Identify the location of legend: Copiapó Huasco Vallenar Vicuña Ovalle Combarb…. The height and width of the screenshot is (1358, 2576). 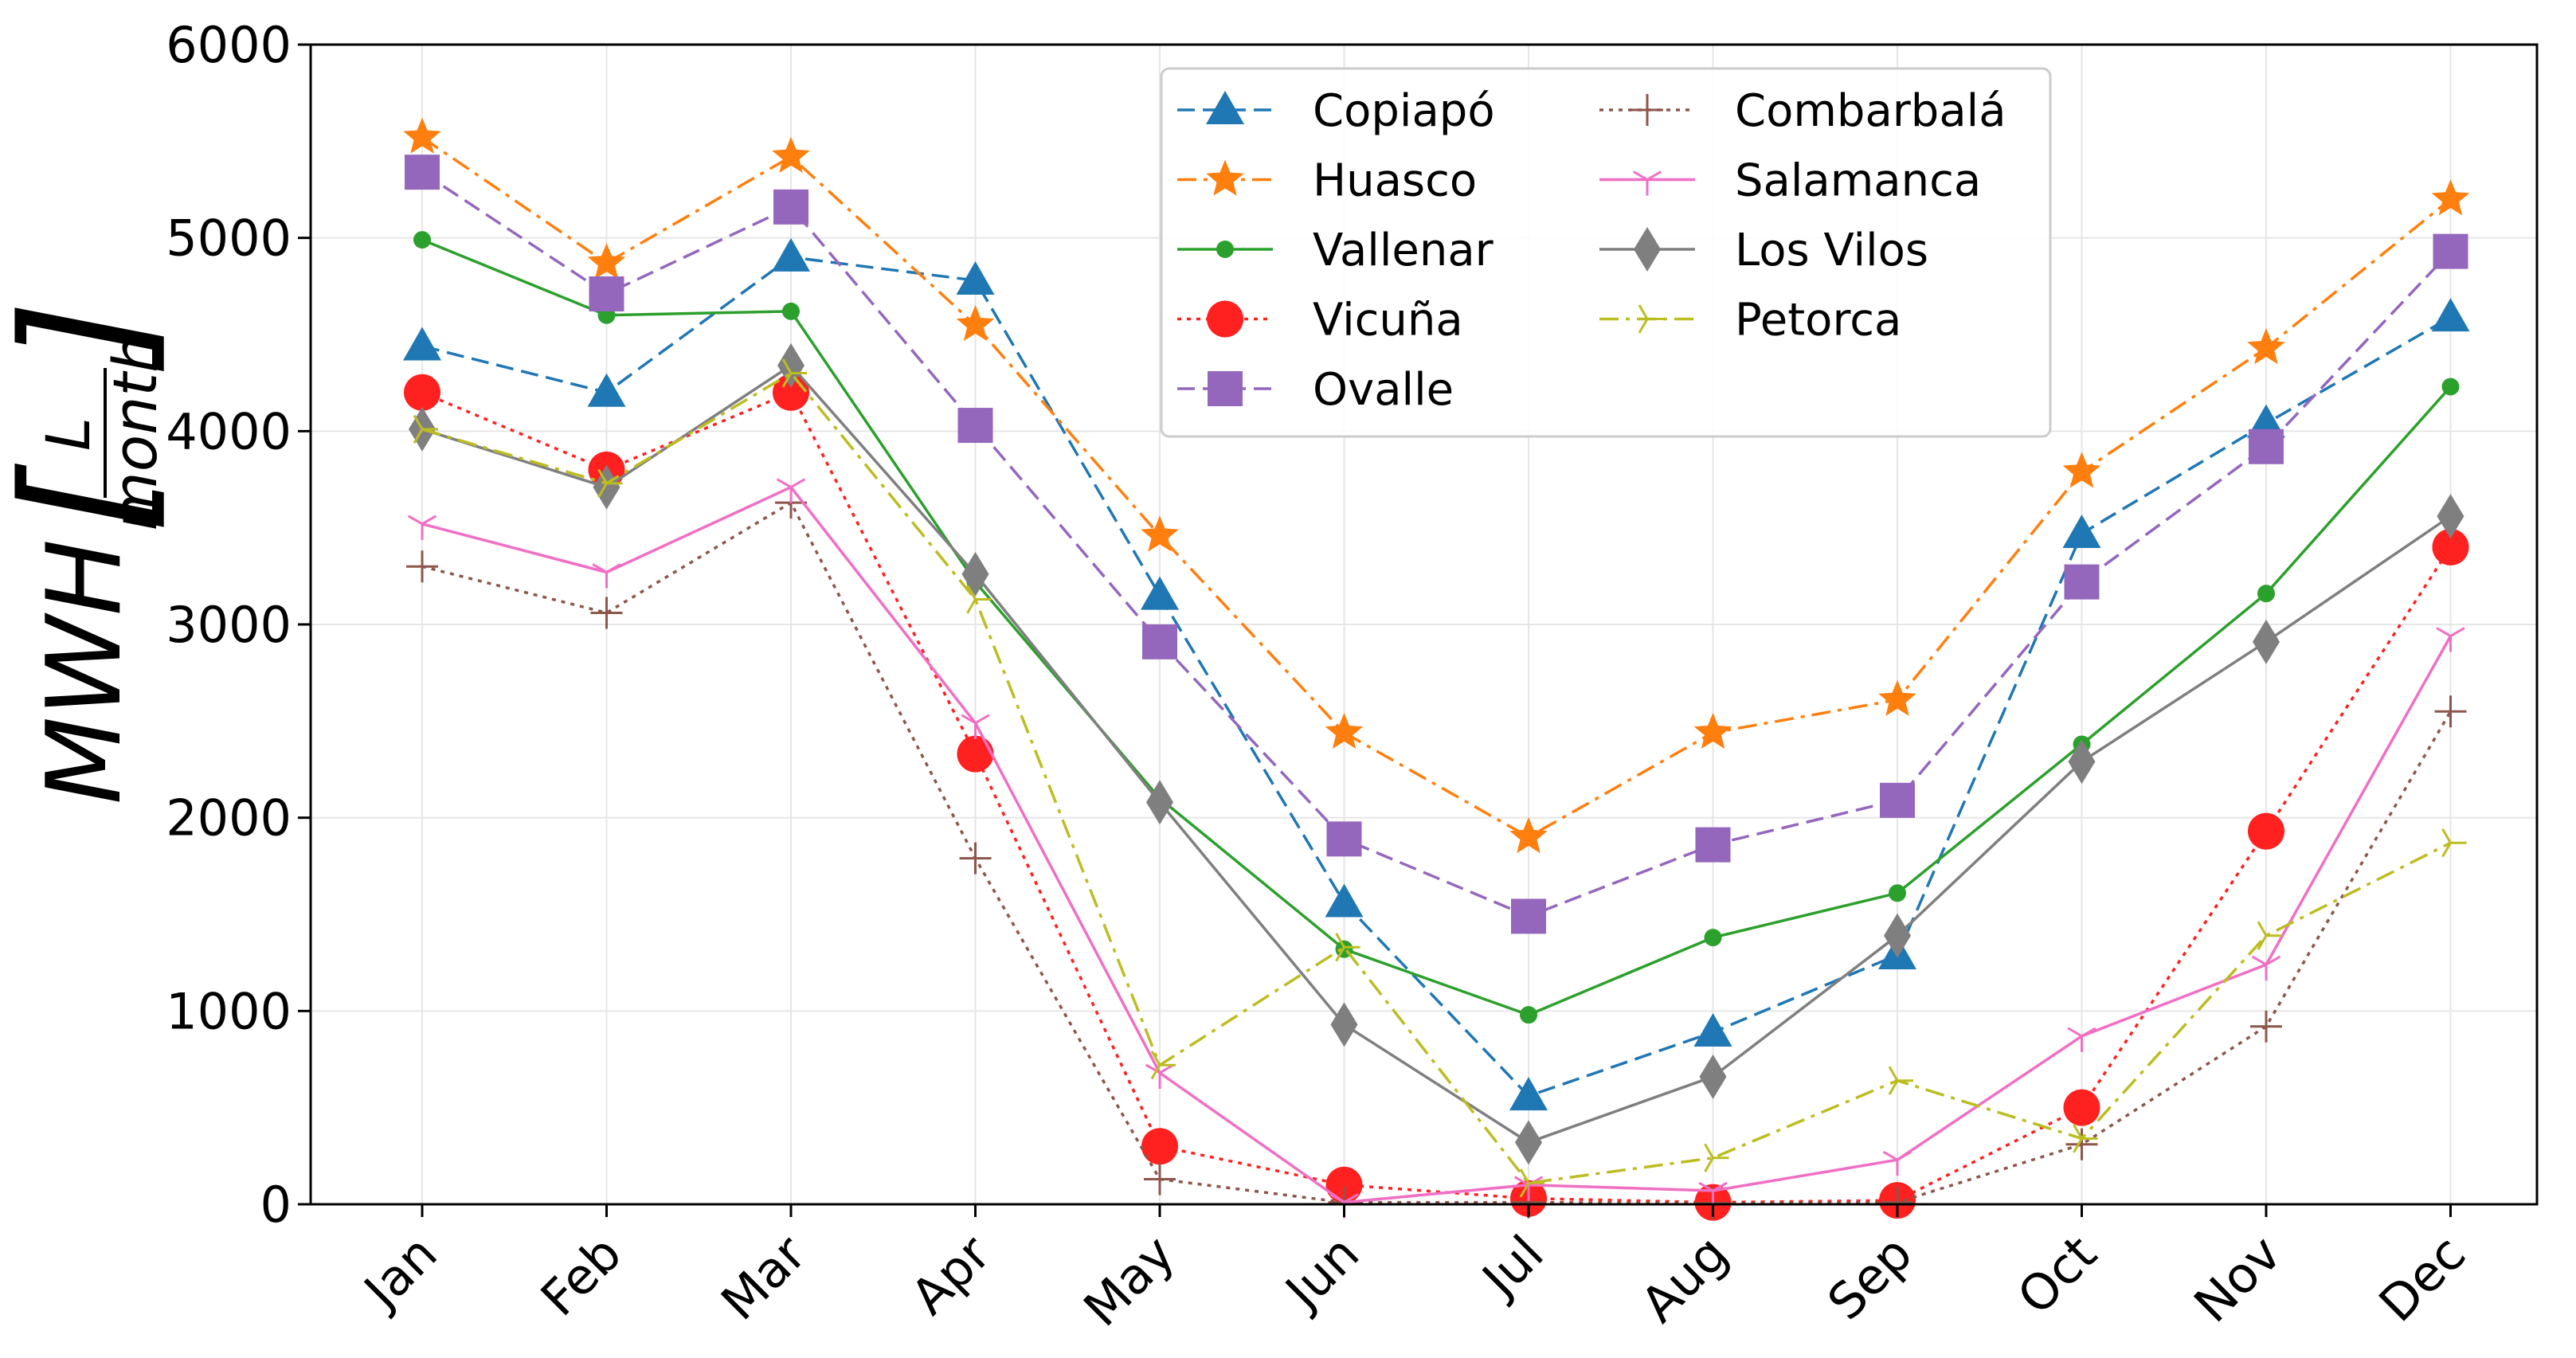
(1606, 252).